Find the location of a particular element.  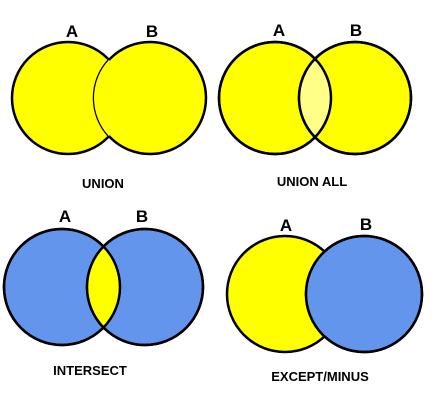

union-all-operation-label: UNION ALL is located at coordinates (312, 181).